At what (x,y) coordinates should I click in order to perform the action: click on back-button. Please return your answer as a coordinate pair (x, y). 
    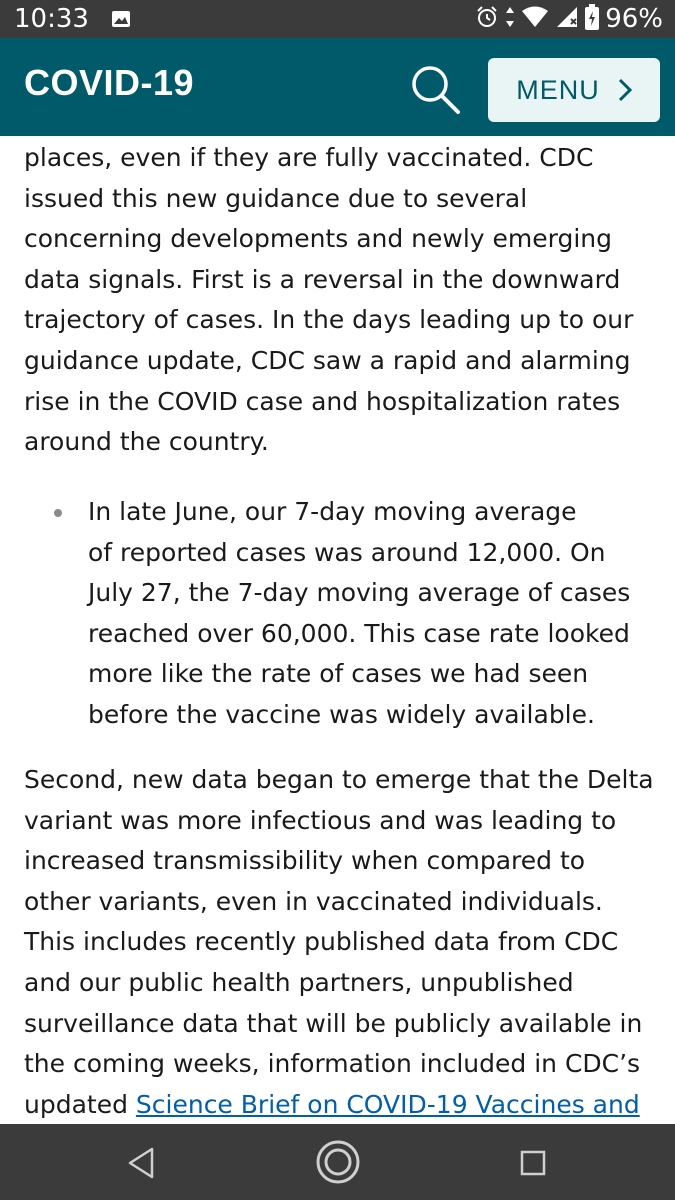
    Looking at the image, I should click on (141, 1163).